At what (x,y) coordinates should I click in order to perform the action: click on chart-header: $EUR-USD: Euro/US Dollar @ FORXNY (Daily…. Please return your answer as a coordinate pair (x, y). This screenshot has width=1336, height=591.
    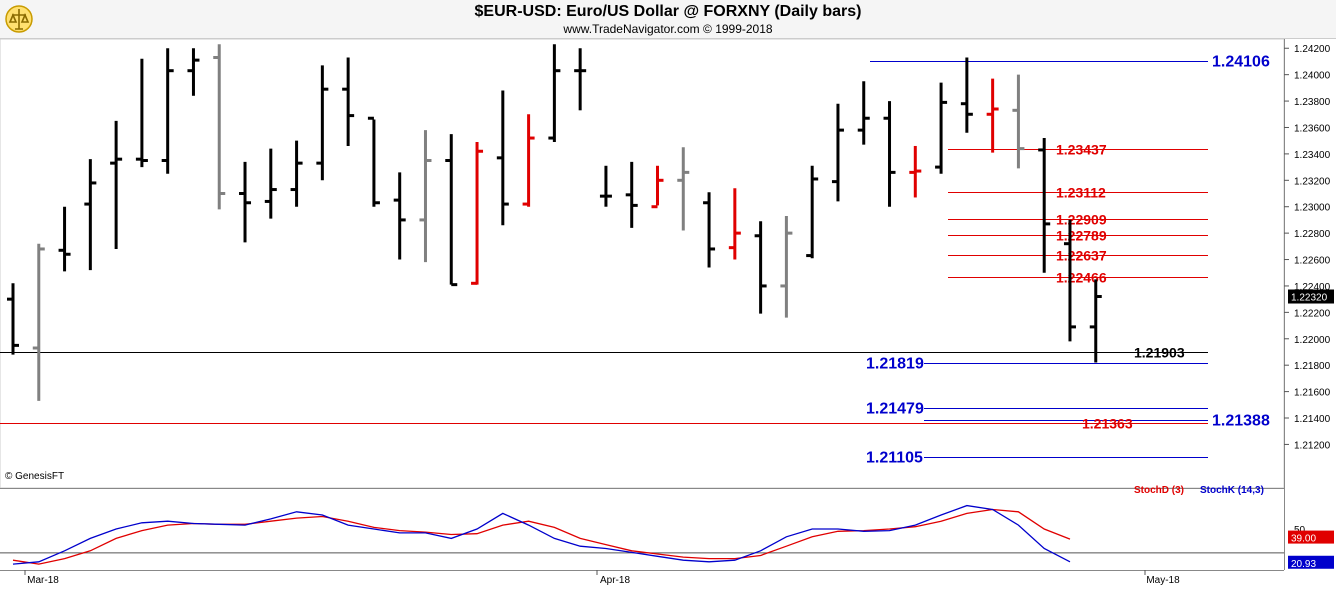
    Looking at the image, I should click on (668, 19).